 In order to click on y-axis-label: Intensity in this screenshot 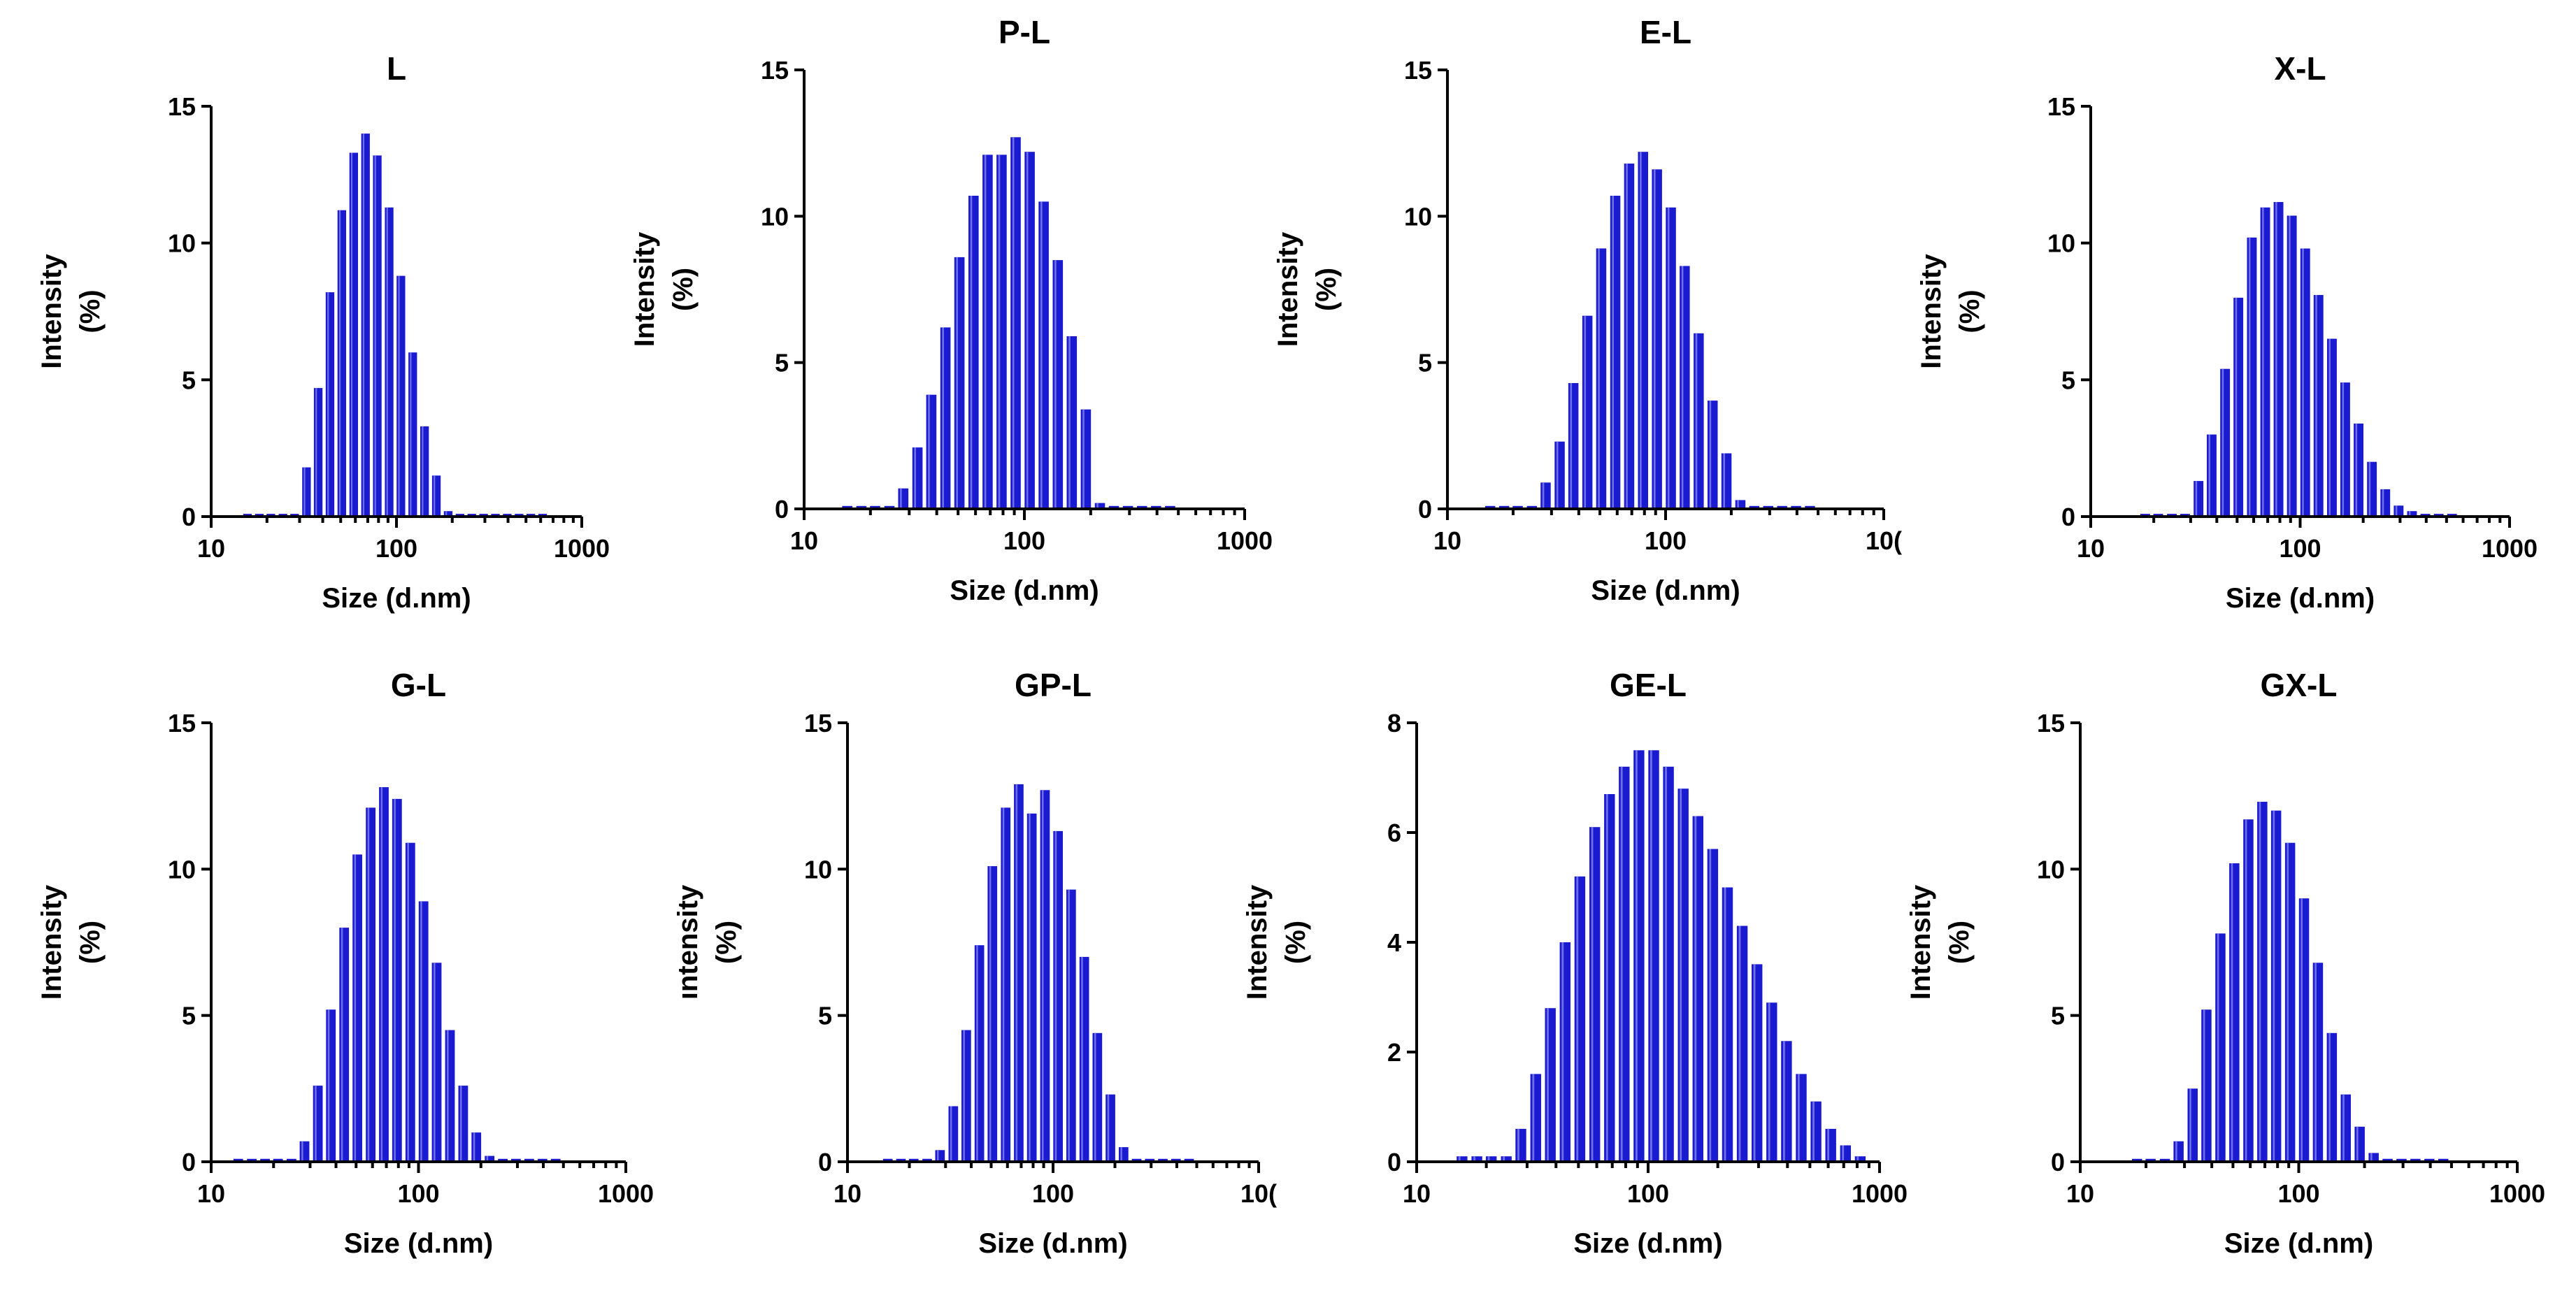, I will do `click(644, 289)`.